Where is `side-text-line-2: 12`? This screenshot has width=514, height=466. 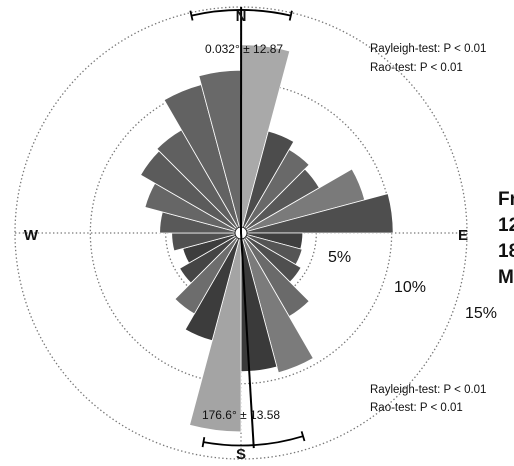 side-text-line-2: 12 is located at coordinates (506, 225).